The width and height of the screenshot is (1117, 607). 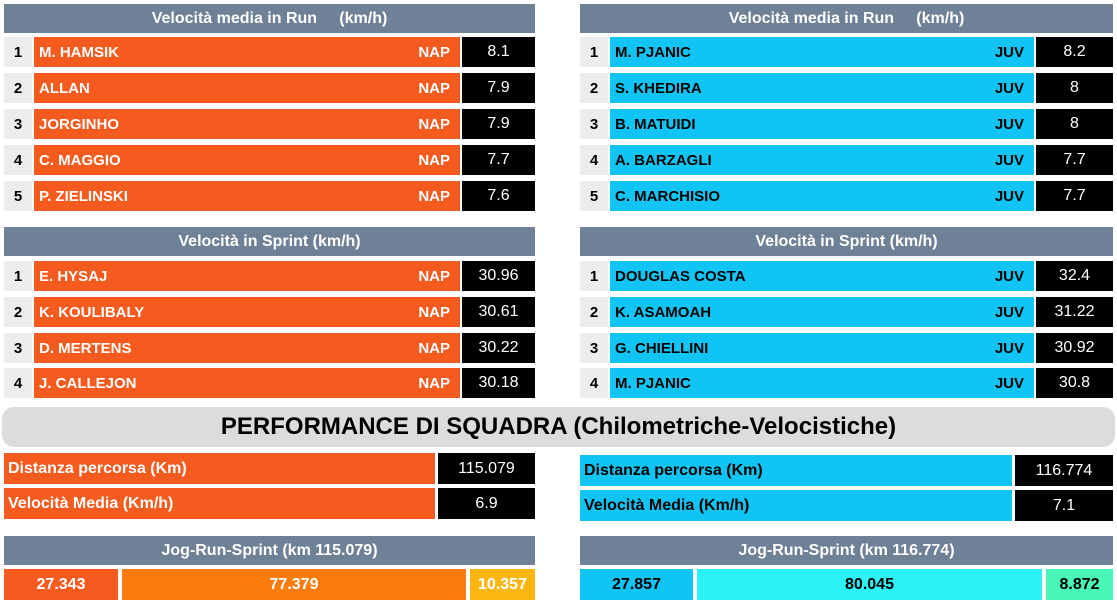 What do you see at coordinates (498, 196) in the screenshot?
I see `value-cell: 7.6` at bounding box center [498, 196].